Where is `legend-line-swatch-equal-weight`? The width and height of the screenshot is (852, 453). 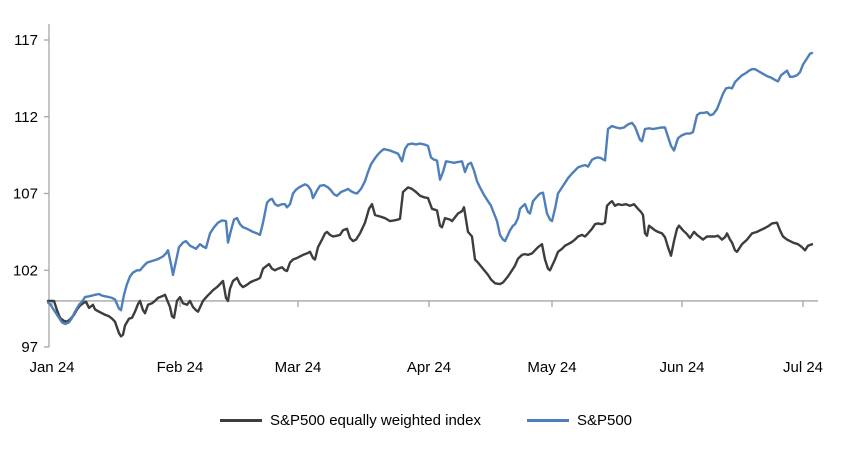
legend-line-swatch-equal-weight is located at coordinates (240, 420).